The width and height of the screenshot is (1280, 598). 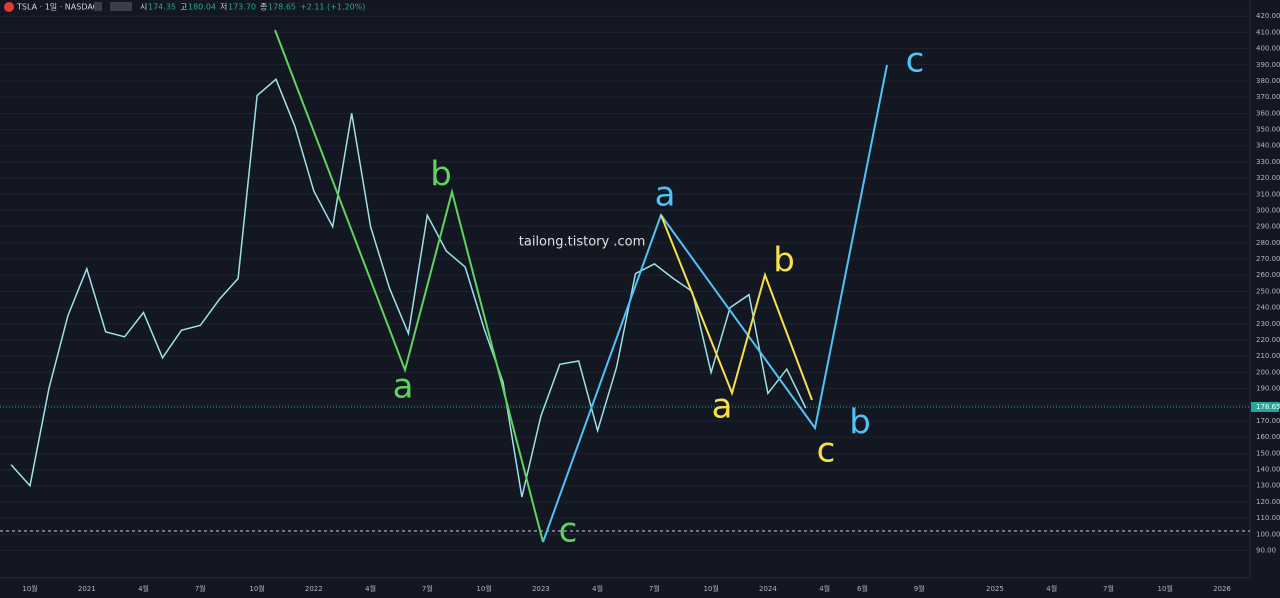 I want to click on ohlc-key: 시, so click(x=143, y=7).